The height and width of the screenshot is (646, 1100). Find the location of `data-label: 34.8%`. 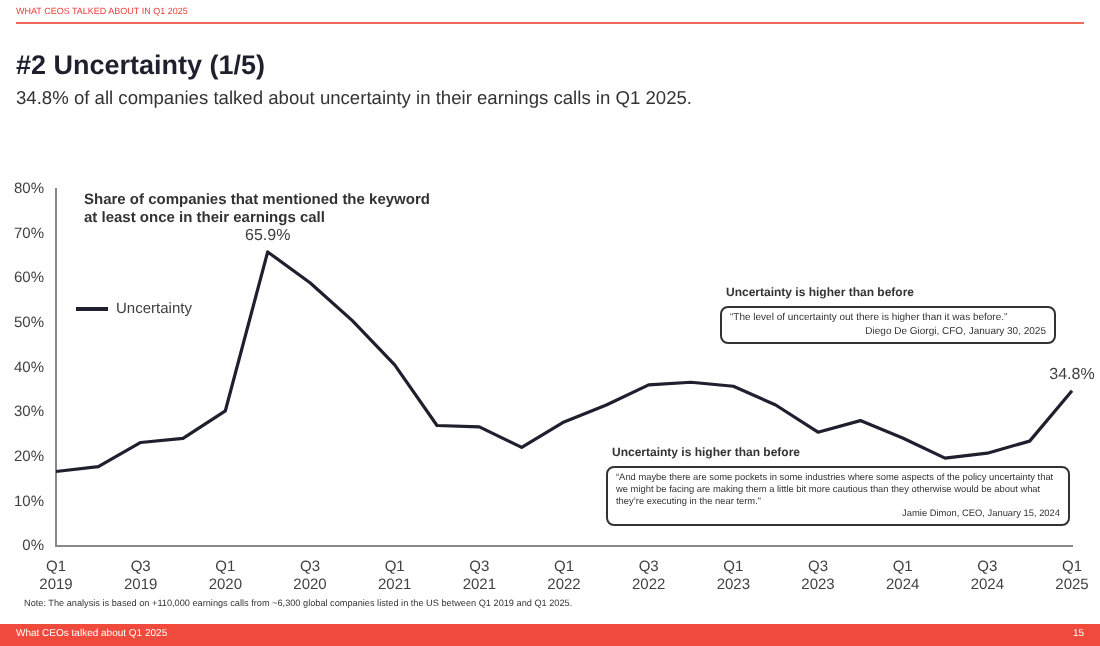

data-label: 34.8% is located at coordinates (1072, 374).